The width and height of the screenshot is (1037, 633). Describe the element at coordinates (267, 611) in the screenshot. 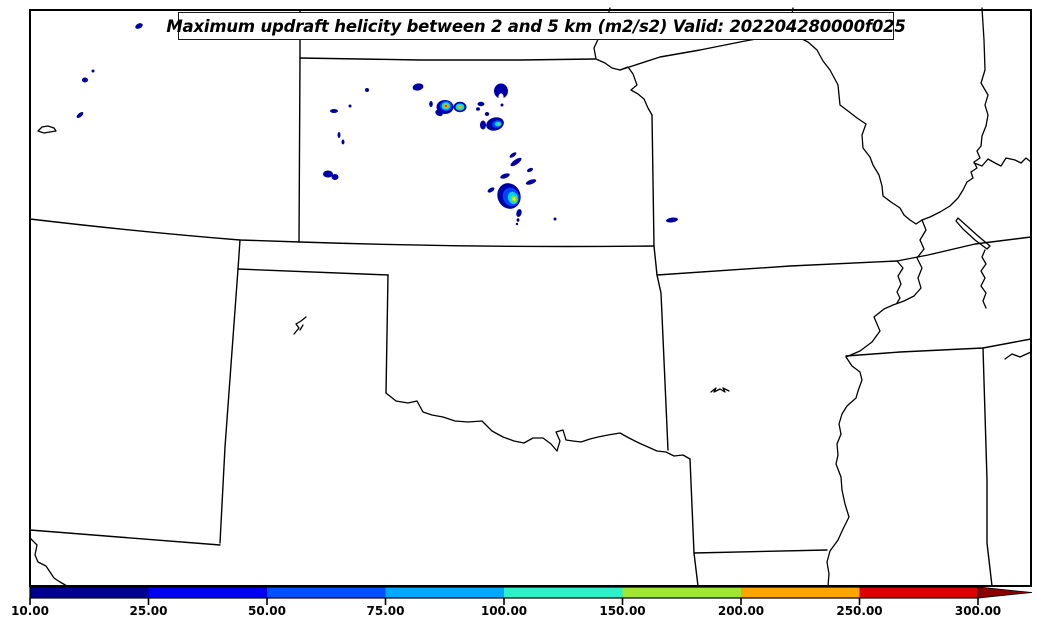

I see `colorbar-tick-label-50: 50.00` at that location.